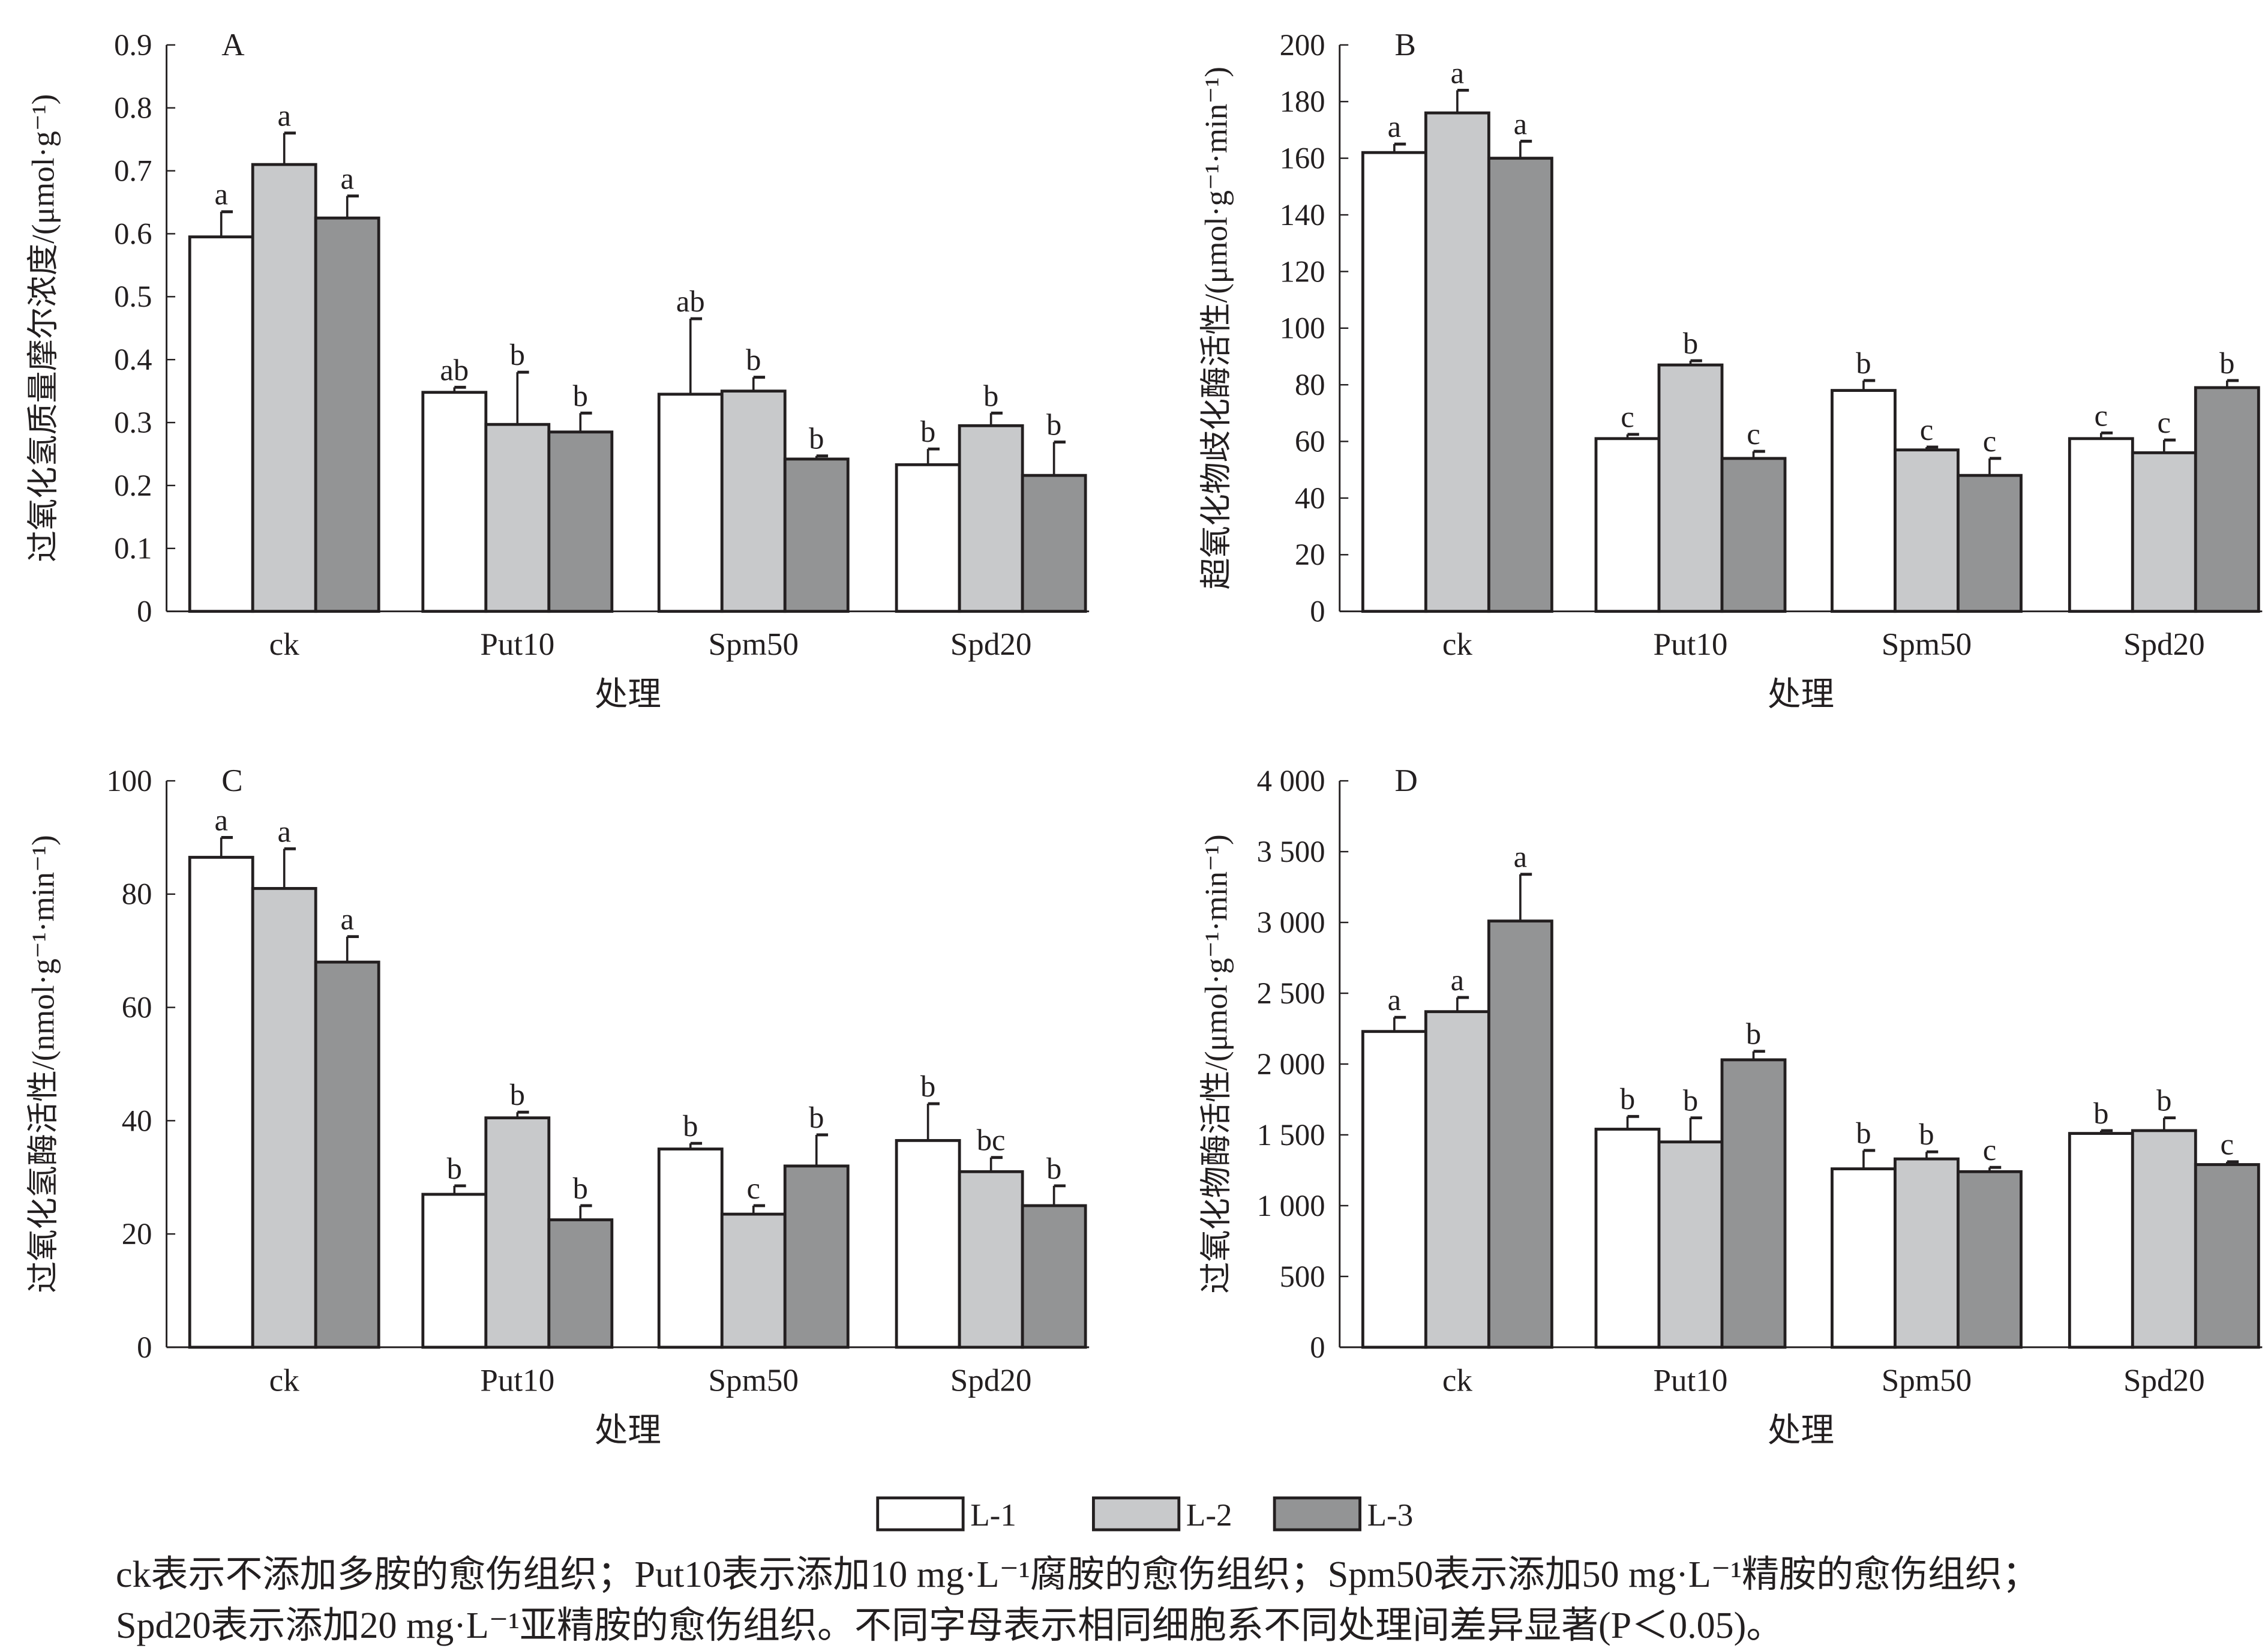 The height and width of the screenshot is (1651, 2268). Describe the element at coordinates (1291, 1135) in the screenshot. I see `y-tick-label: 1 500` at that location.